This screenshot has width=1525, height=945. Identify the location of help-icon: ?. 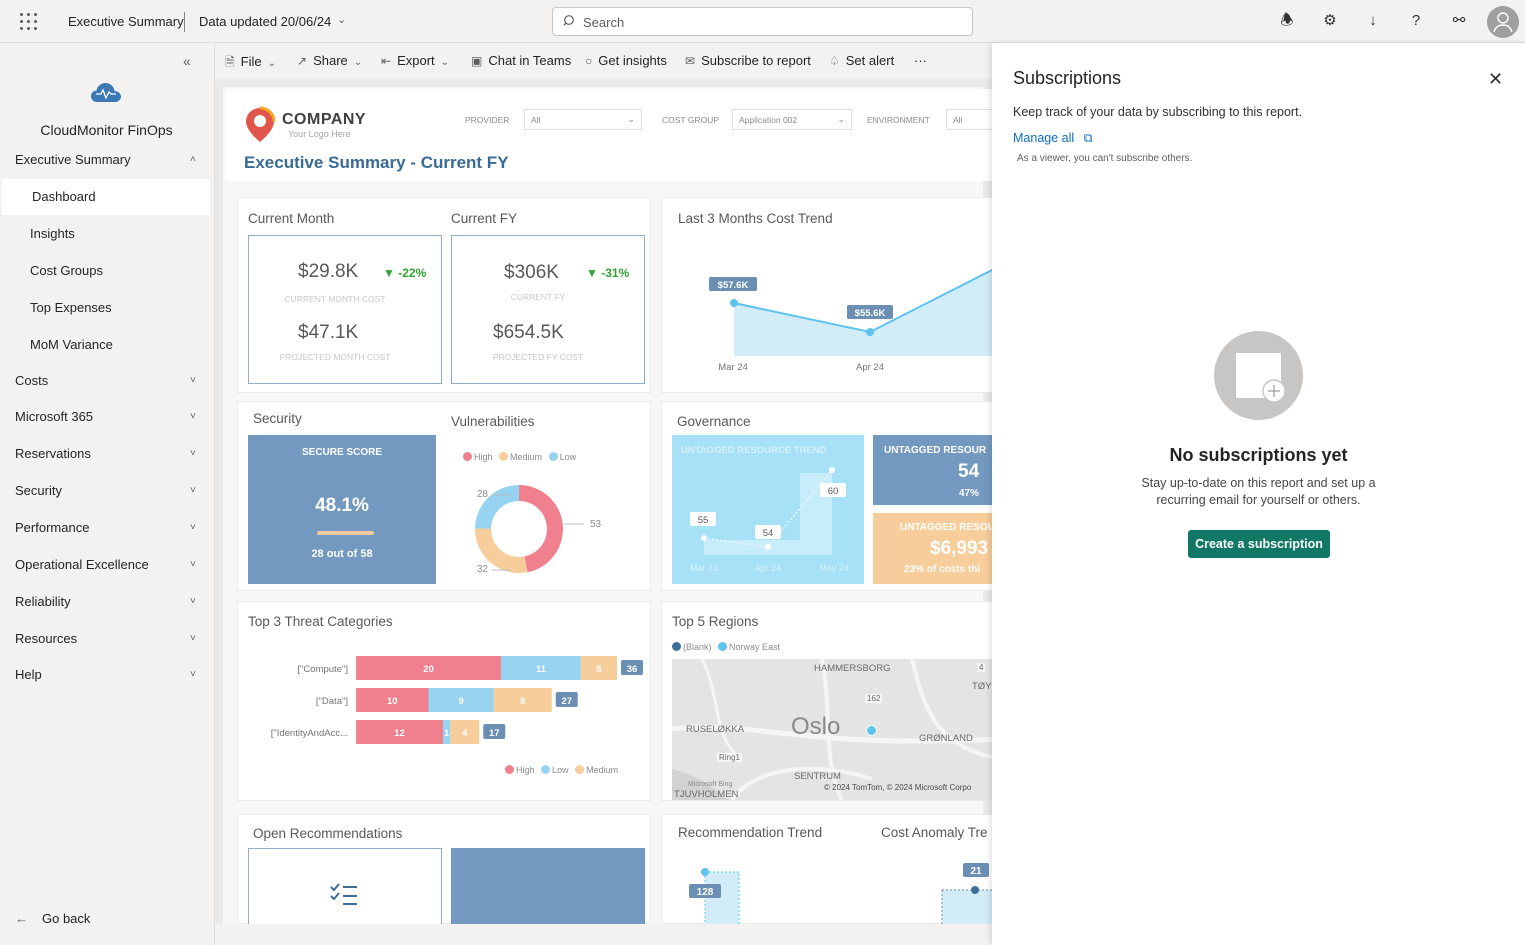
(1416, 20).